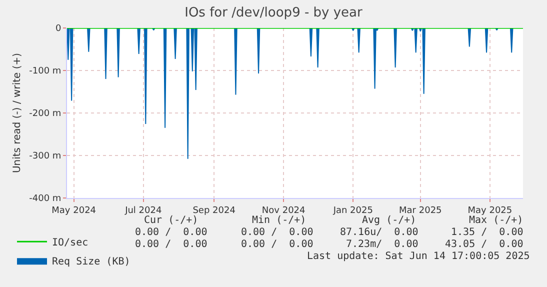  Describe the element at coordinates (284, 211) in the screenshot. I see `x-tick-label: Nov 2024` at that location.